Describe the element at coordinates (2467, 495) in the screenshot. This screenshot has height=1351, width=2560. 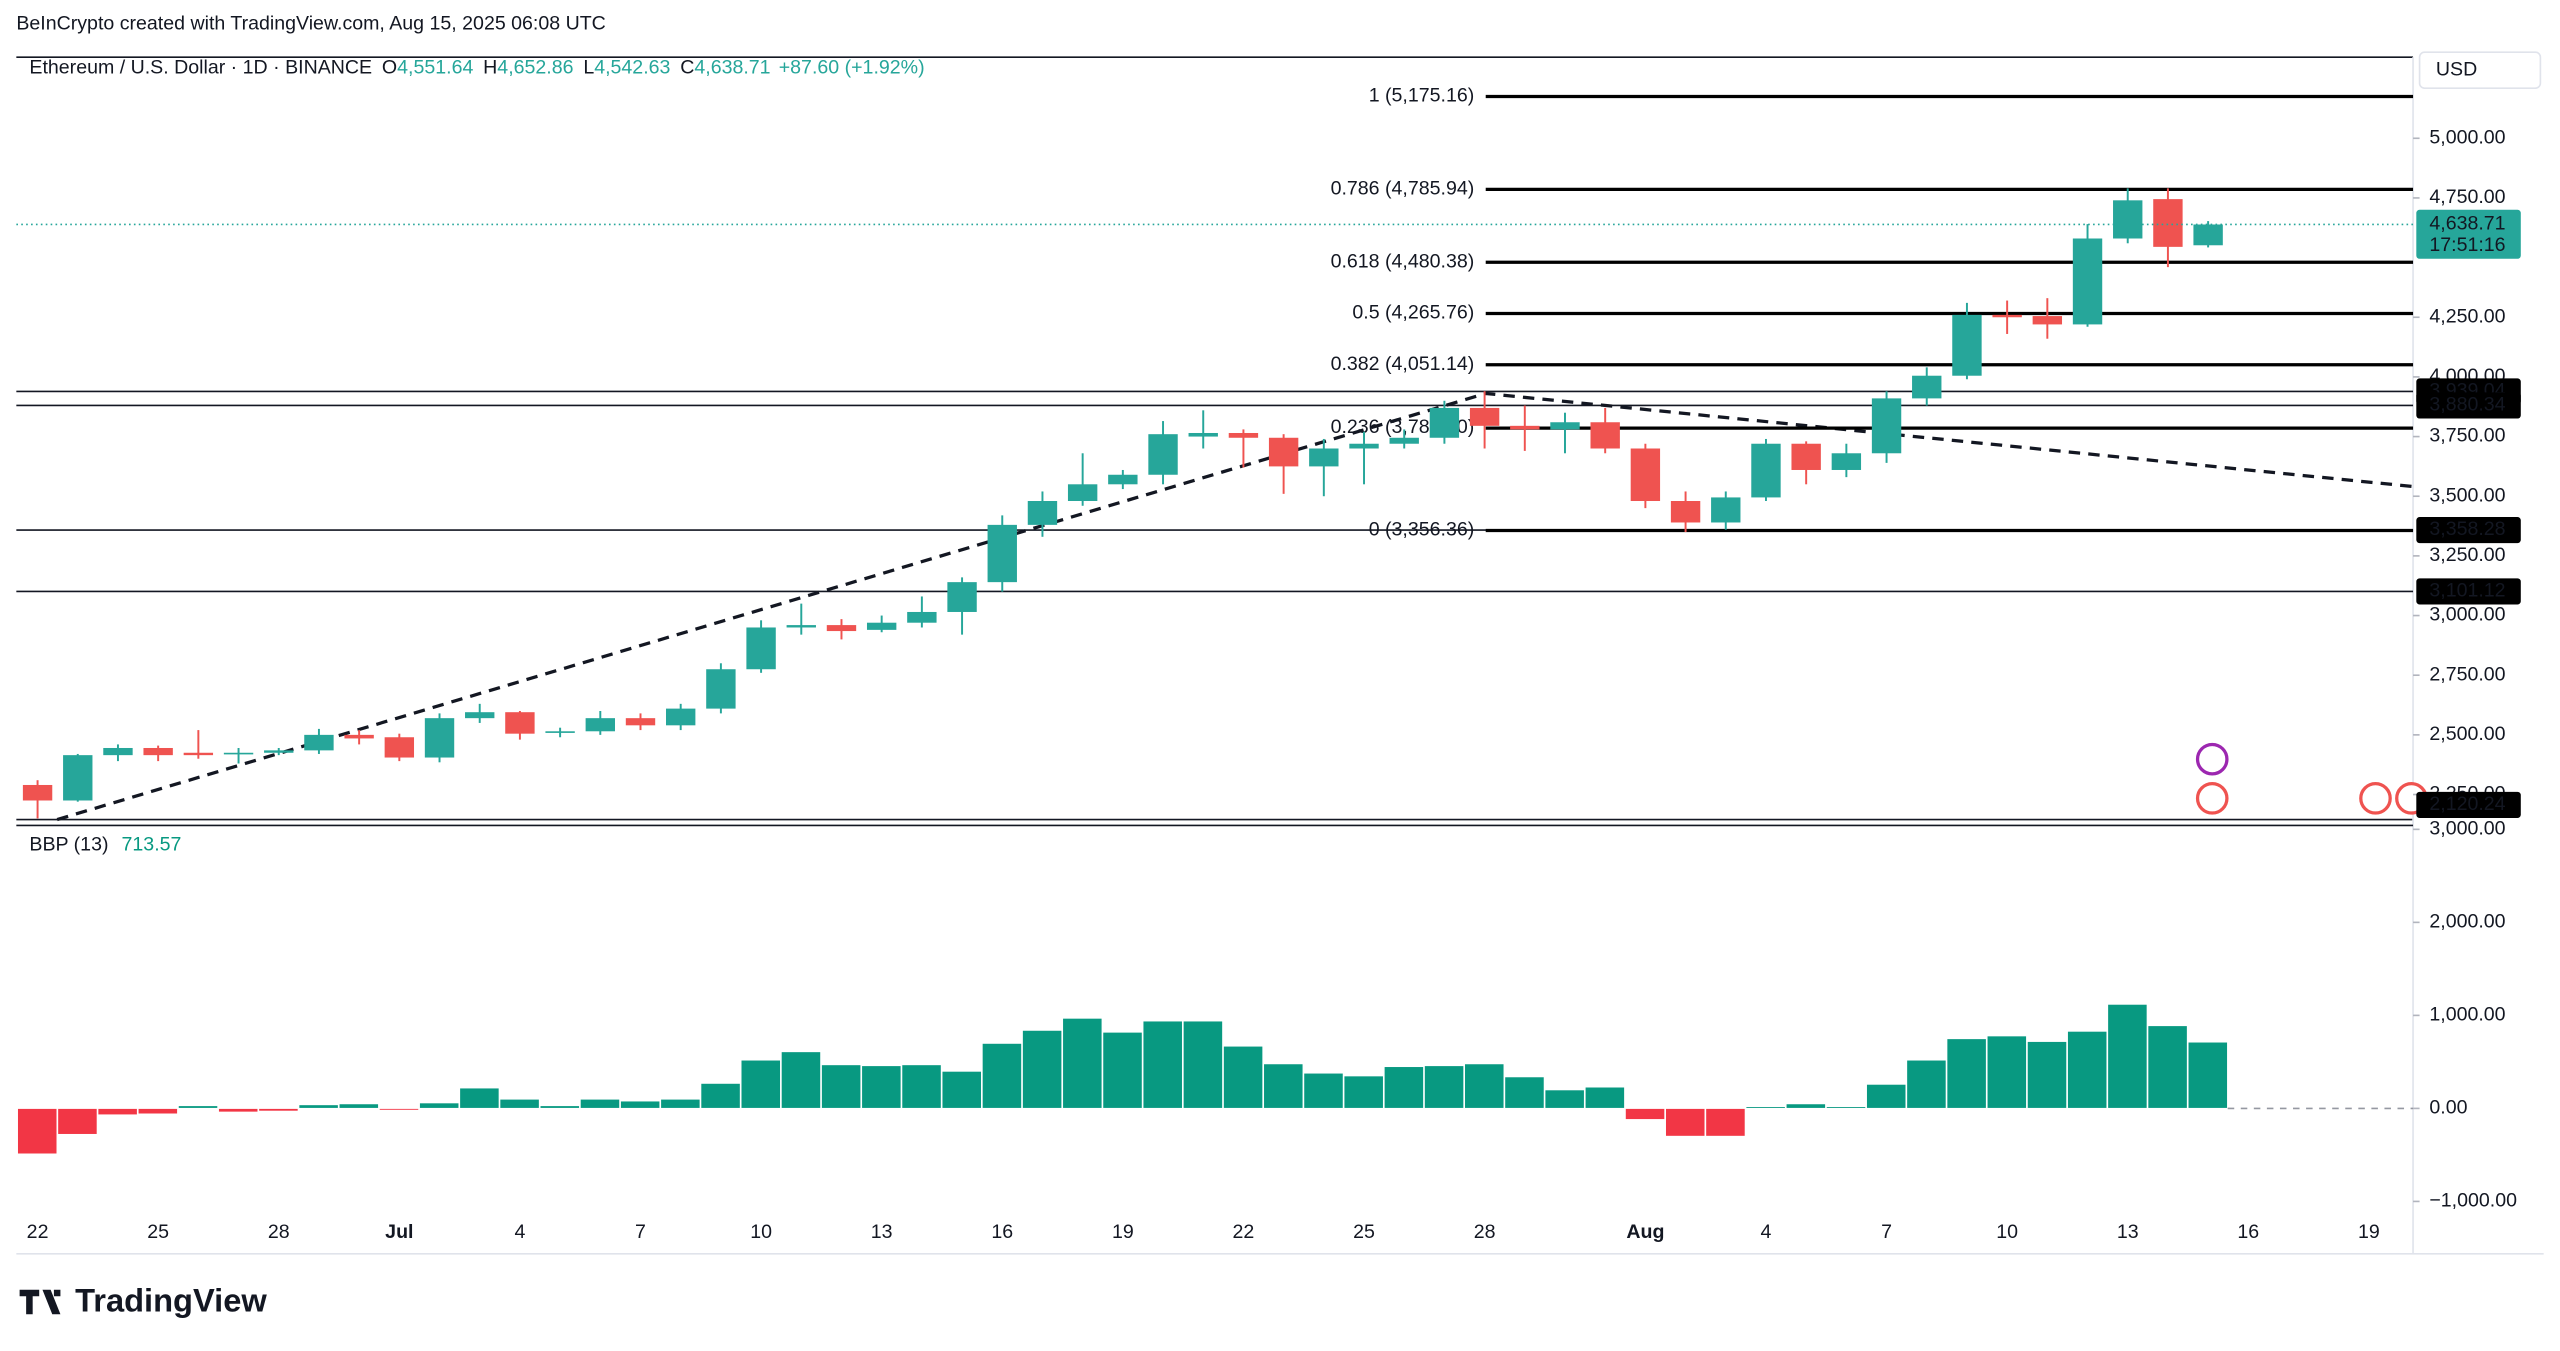
I see `y-tick-label: 3,500.00` at that location.